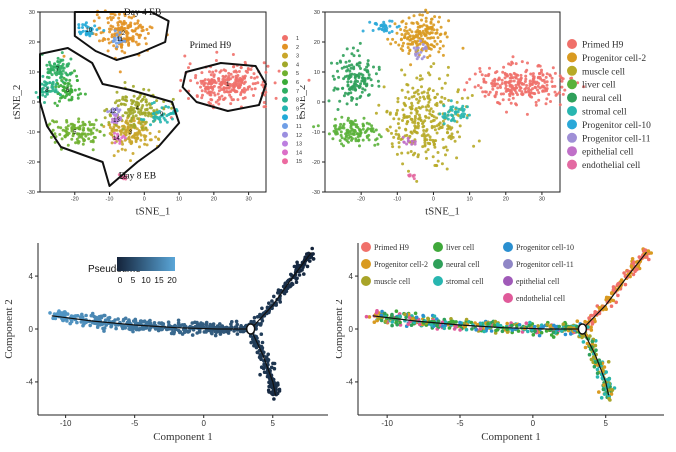  I want to click on cluster-label: 1, so click(228, 85).